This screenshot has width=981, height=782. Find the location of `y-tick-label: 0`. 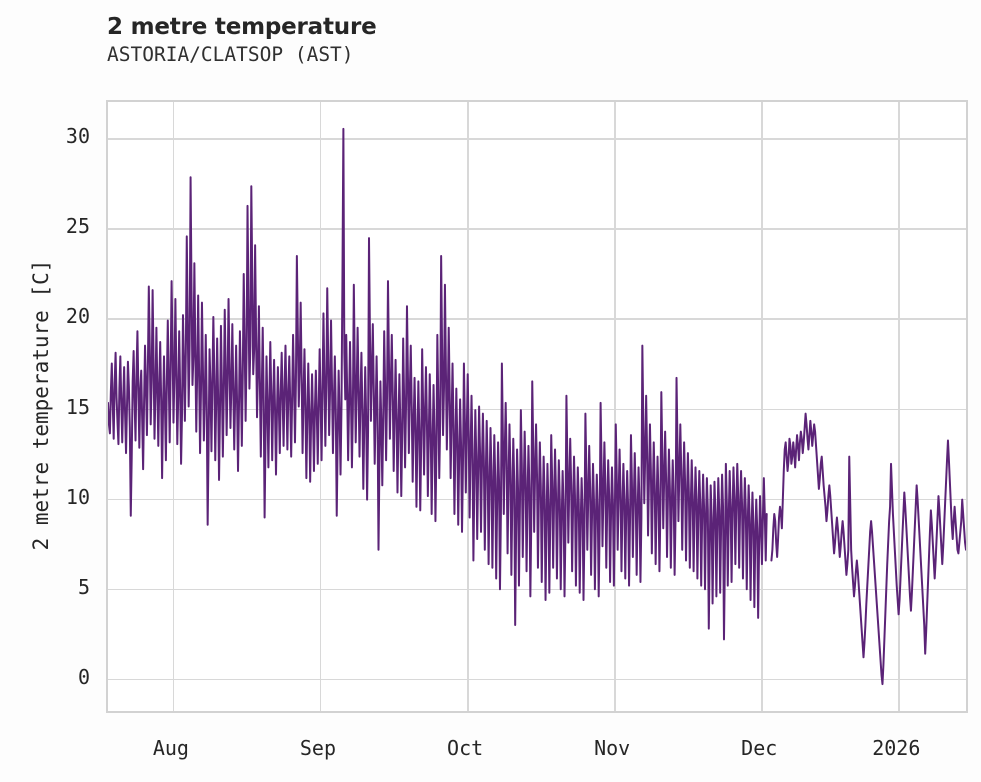

y-tick-label: 0 is located at coordinates (83, 676).